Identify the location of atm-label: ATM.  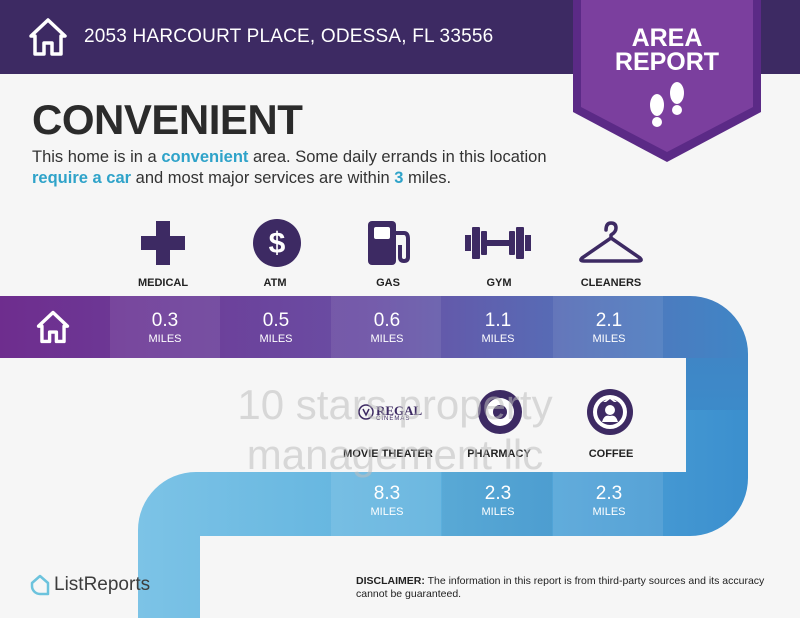
(275, 283).